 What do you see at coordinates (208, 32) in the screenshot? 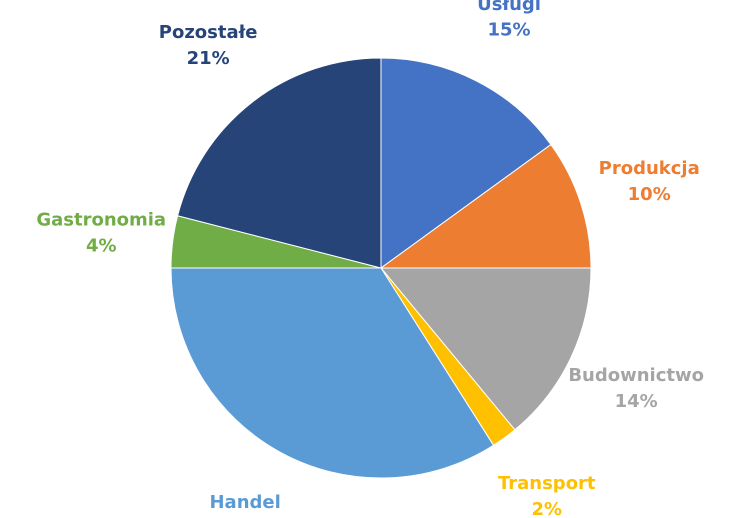
I see `slice-label: Pozostałe` at bounding box center [208, 32].